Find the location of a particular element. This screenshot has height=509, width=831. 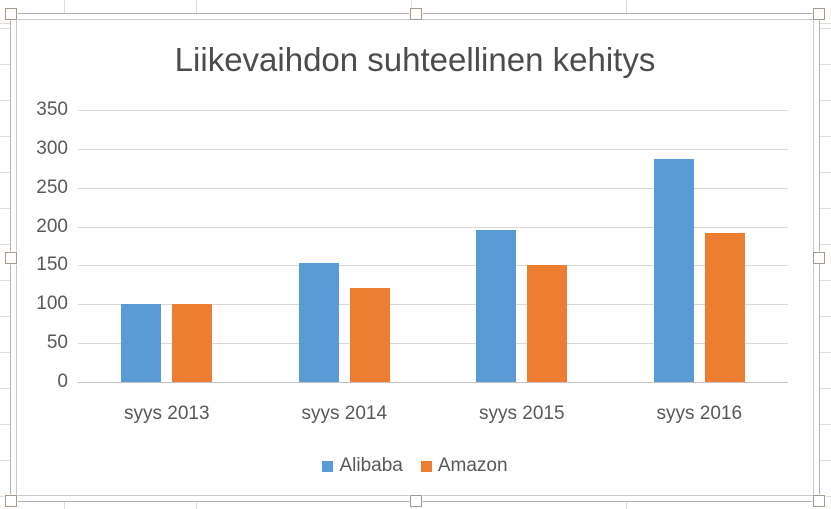

y-tick-label: 150 is located at coordinates (52, 265).